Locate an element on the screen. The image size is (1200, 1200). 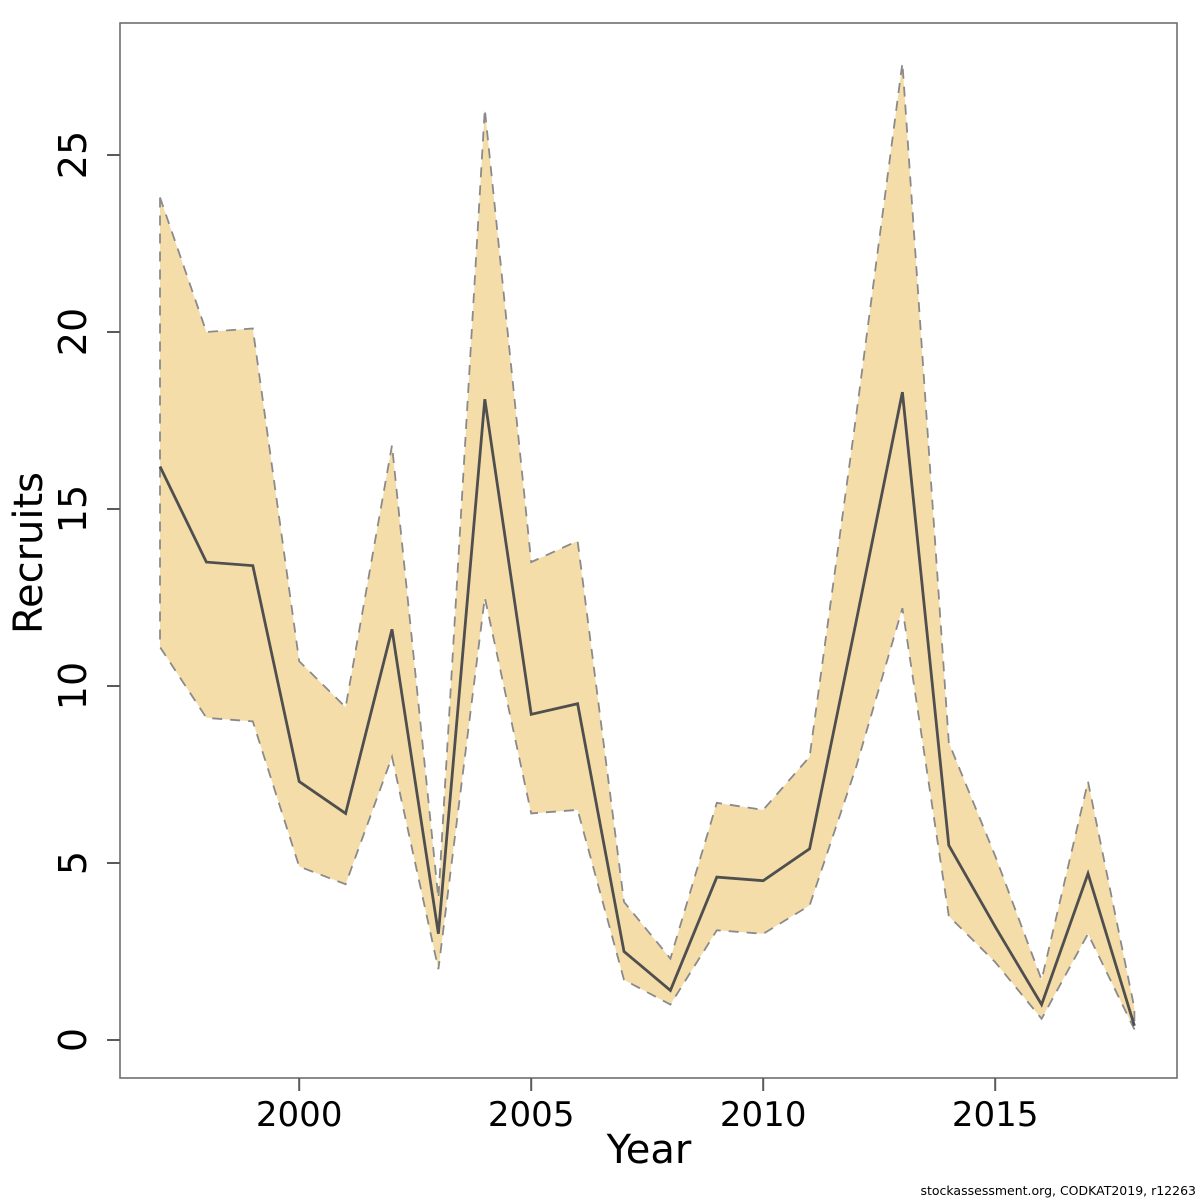
x-tick-label: 2005 is located at coordinates (531, 1115).